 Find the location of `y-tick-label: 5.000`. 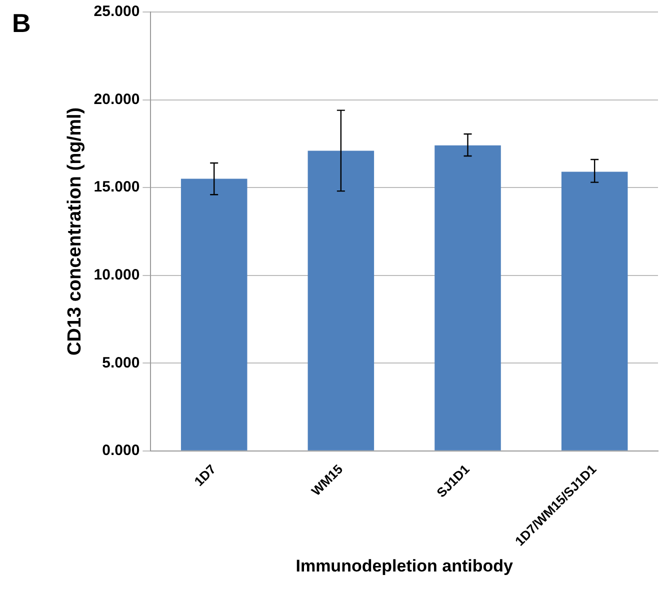

y-tick-label: 5.000 is located at coordinates (121, 363).